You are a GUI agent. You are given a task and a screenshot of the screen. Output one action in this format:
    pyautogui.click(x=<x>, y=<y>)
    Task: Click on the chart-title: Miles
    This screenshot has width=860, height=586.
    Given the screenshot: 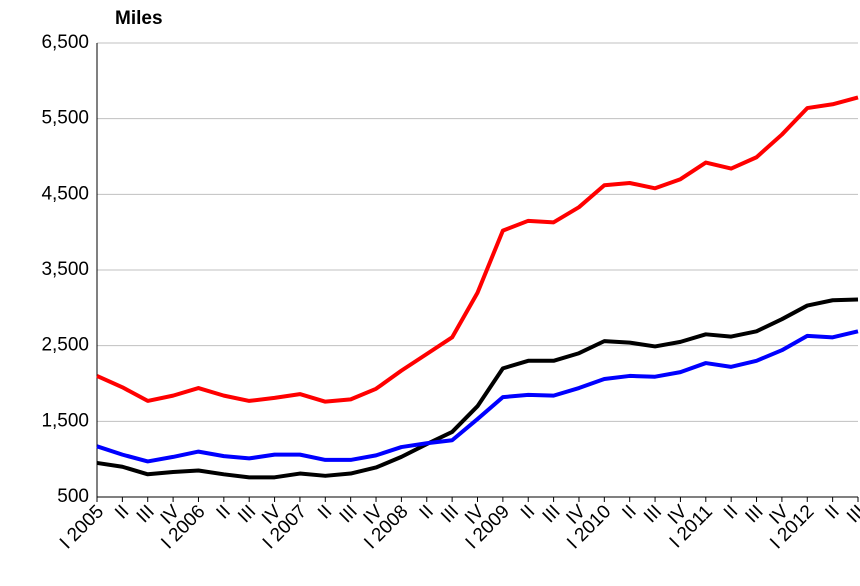 What is the action you would take?
    pyautogui.click(x=139, y=18)
    